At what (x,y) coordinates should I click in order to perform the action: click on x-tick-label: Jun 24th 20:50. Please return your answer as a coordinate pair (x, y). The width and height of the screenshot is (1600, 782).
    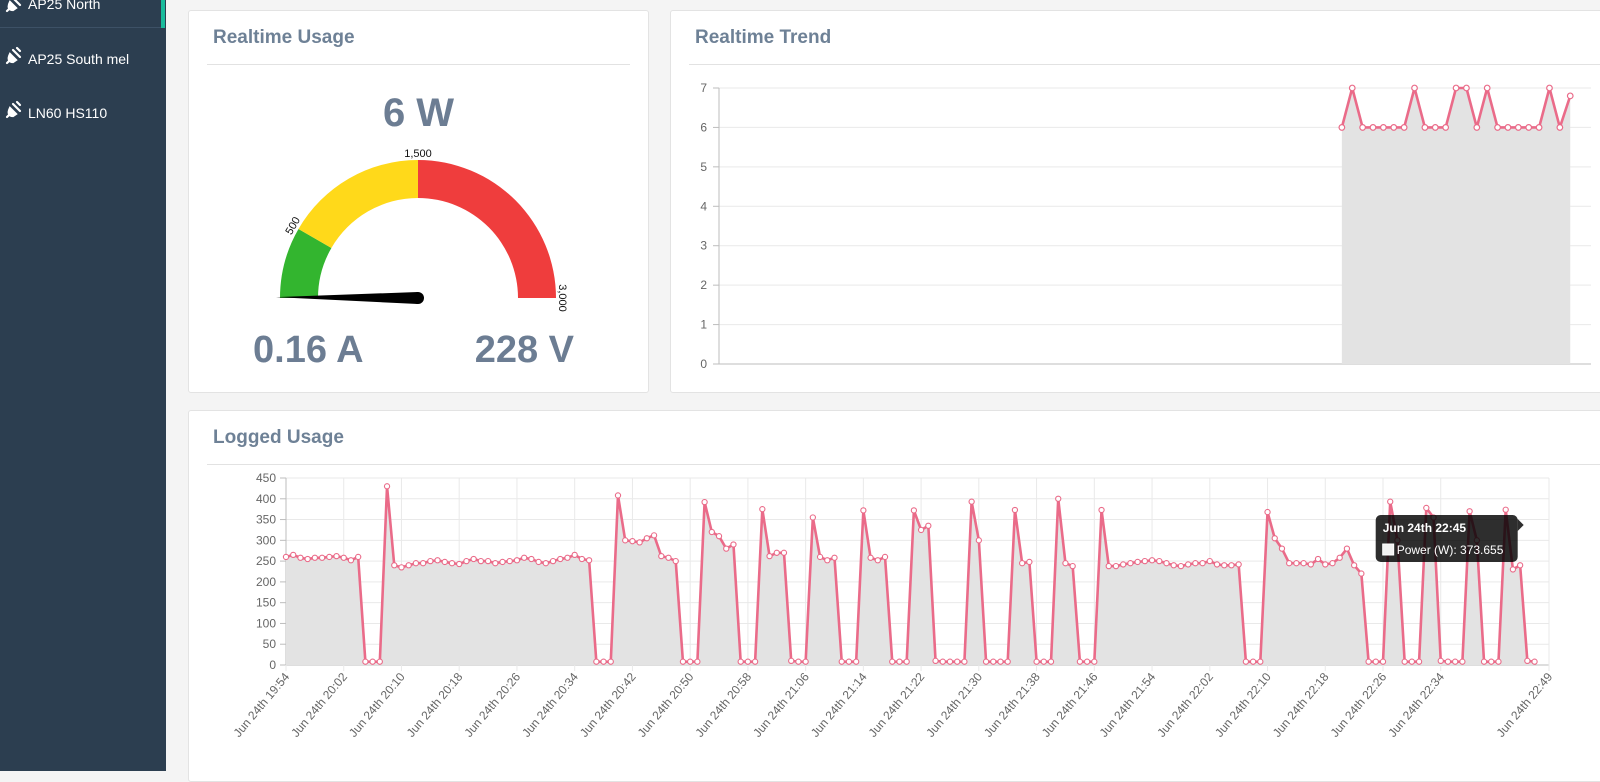
    Looking at the image, I should click on (666, 705).